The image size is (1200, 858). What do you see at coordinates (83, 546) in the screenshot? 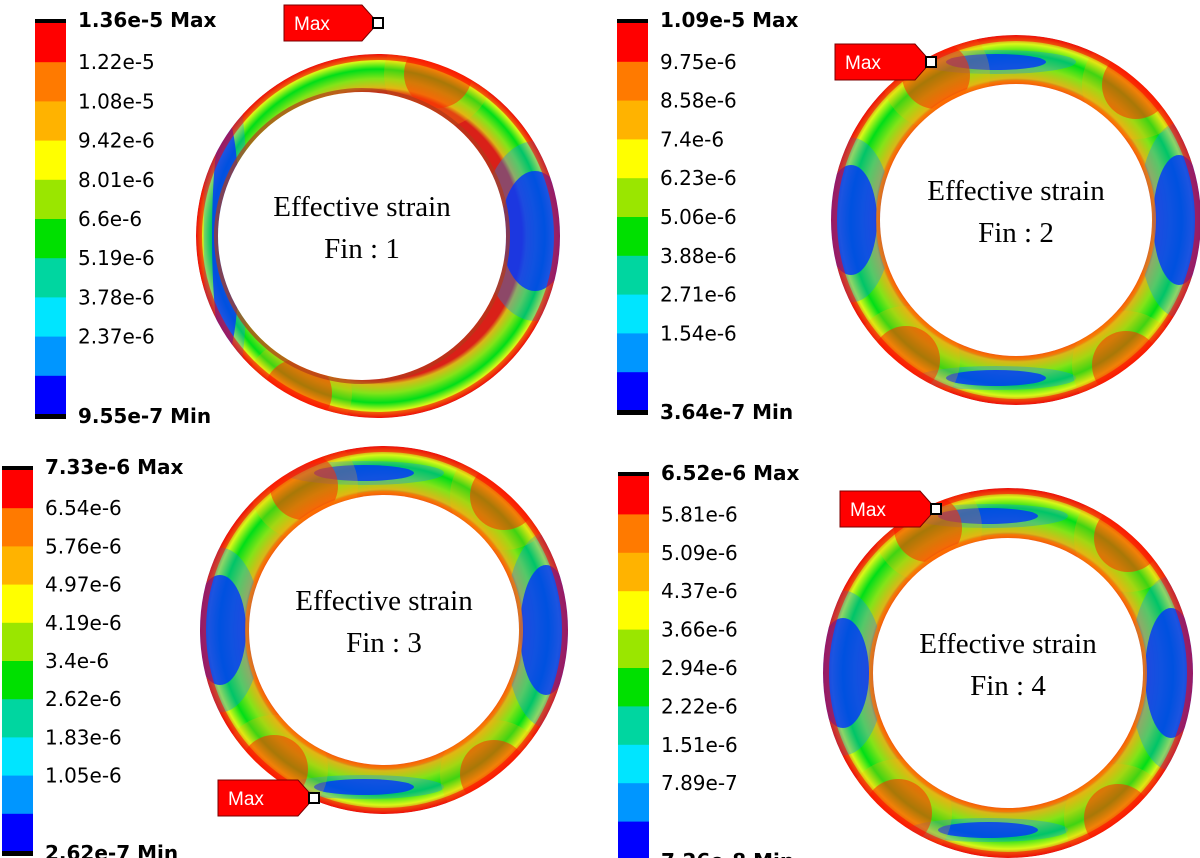
I see `legend-tick-label: 5.76e-6` at bounding box center [83, 546].